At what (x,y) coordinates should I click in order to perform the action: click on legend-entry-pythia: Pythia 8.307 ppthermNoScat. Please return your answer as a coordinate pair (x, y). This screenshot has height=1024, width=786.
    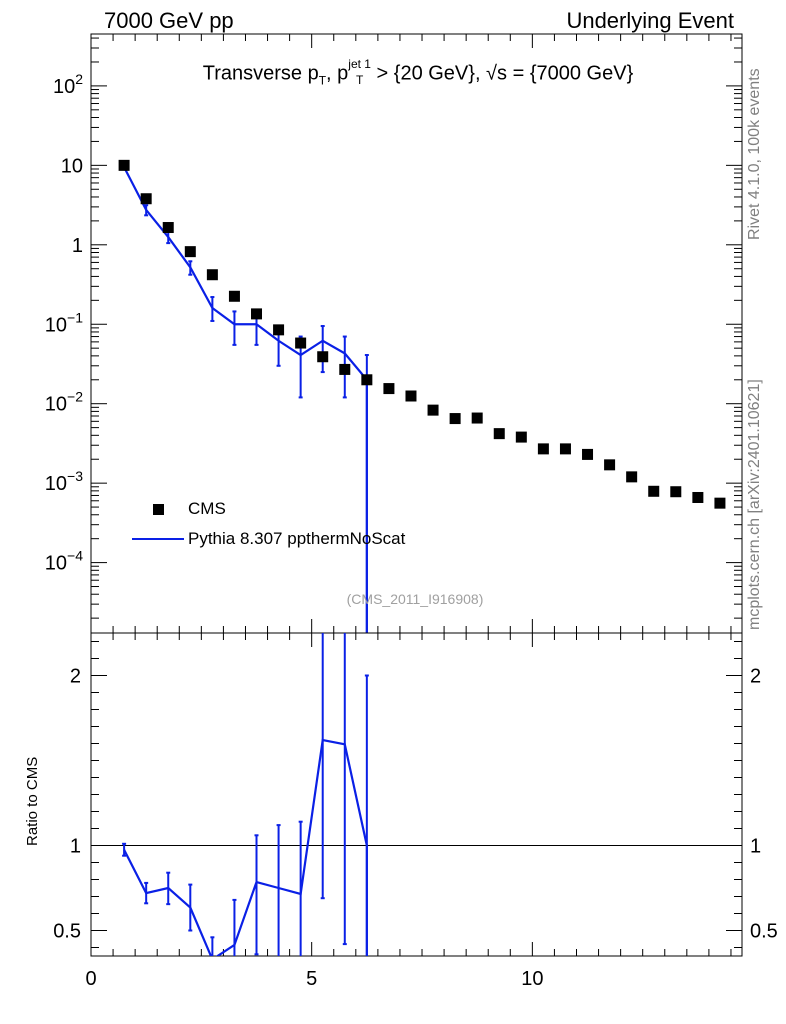
    Looking at the image, I should click on (266, 539).